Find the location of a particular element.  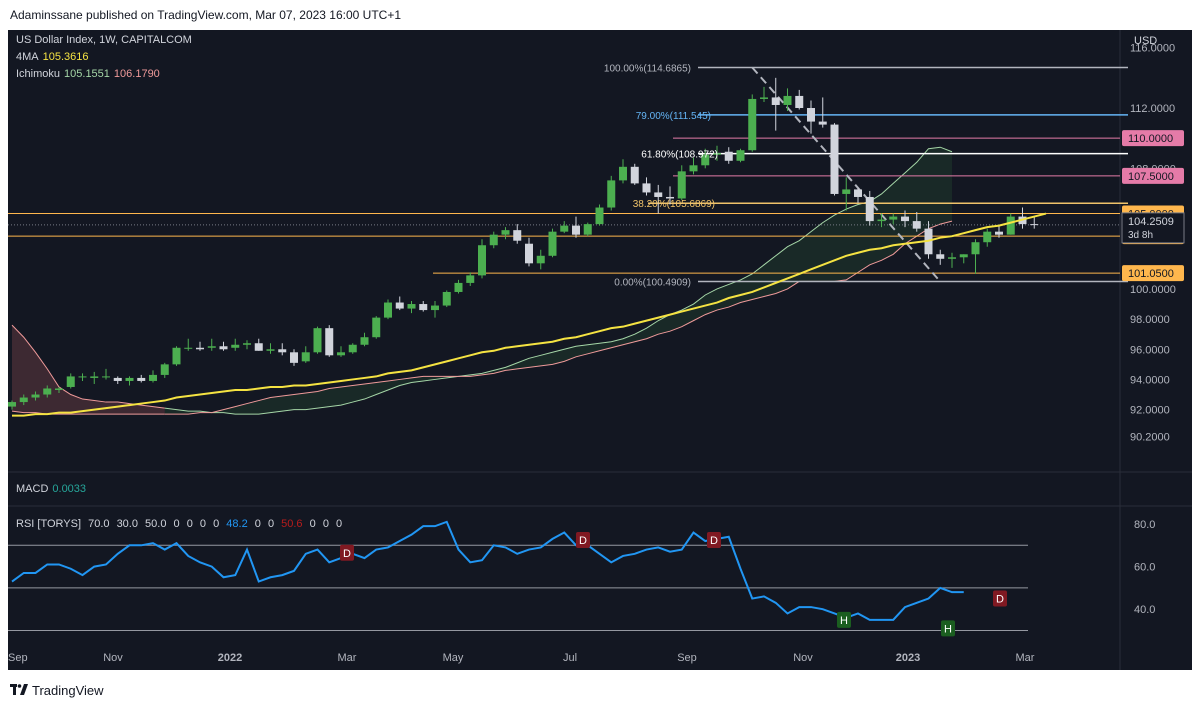

fib-382-label: 38.20%(105.6869) is located at coordinates (674, 204).